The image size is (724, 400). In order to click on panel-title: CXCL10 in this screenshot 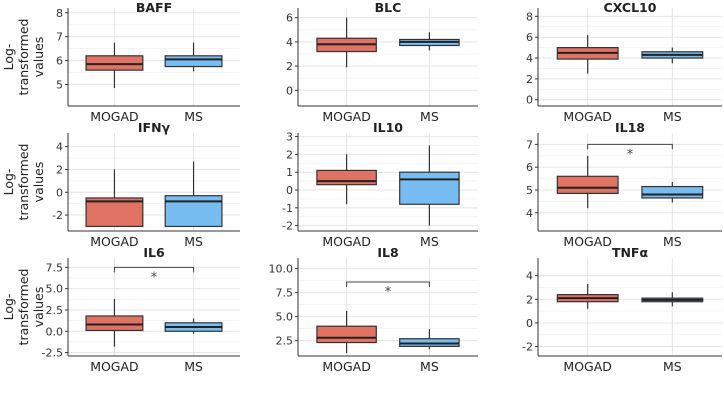, I will do `click(630, 7)`.